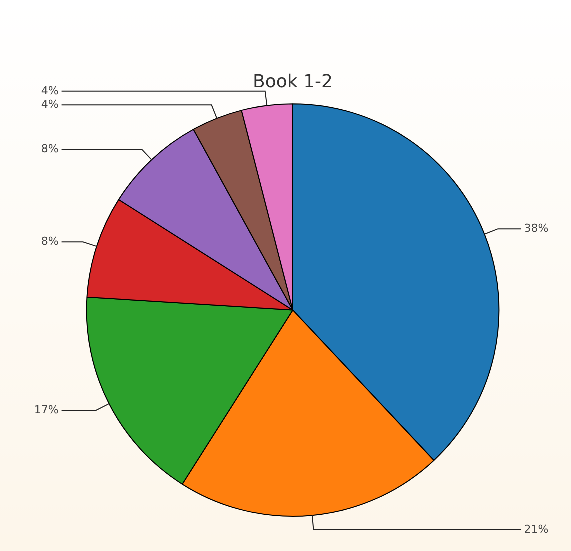 The height and width of the screenshot is (551, 571). I want to click on data-label: 38%, so click(536, 228).